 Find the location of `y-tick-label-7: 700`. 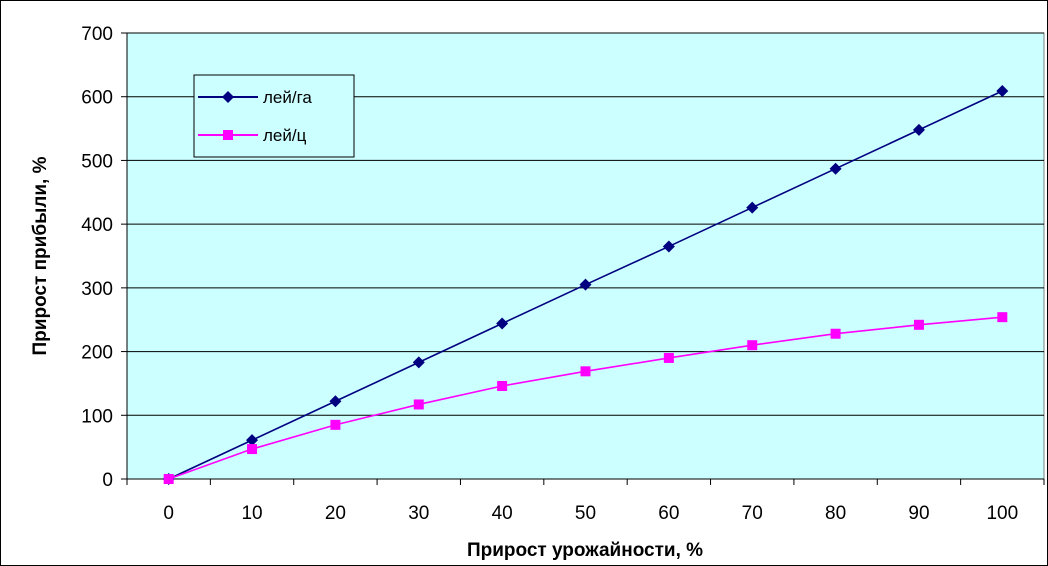

y-tick-label-7: 700 is located at coordinates (97, 34).